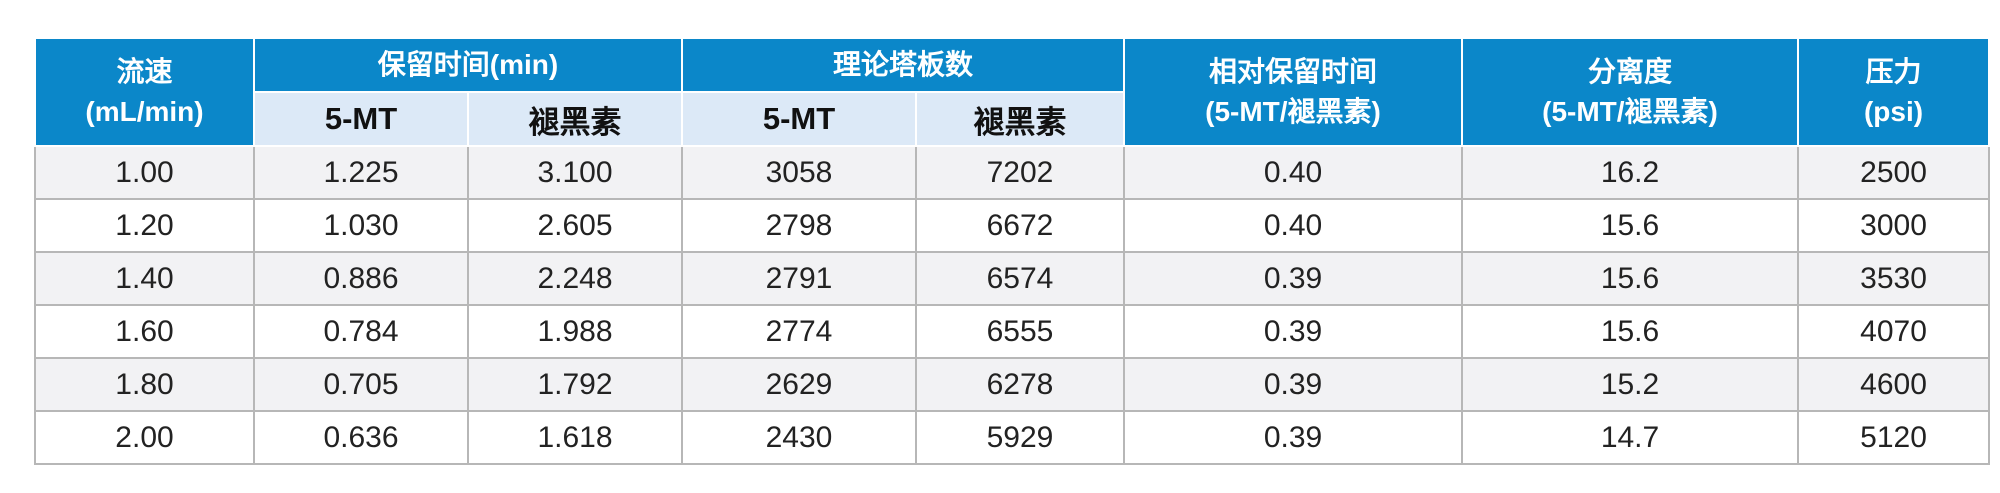 The width and height of the screenshot is (2000, 493). I want to click on subheader-plates-melatonin: 褪黑素, so click(1020, 119).